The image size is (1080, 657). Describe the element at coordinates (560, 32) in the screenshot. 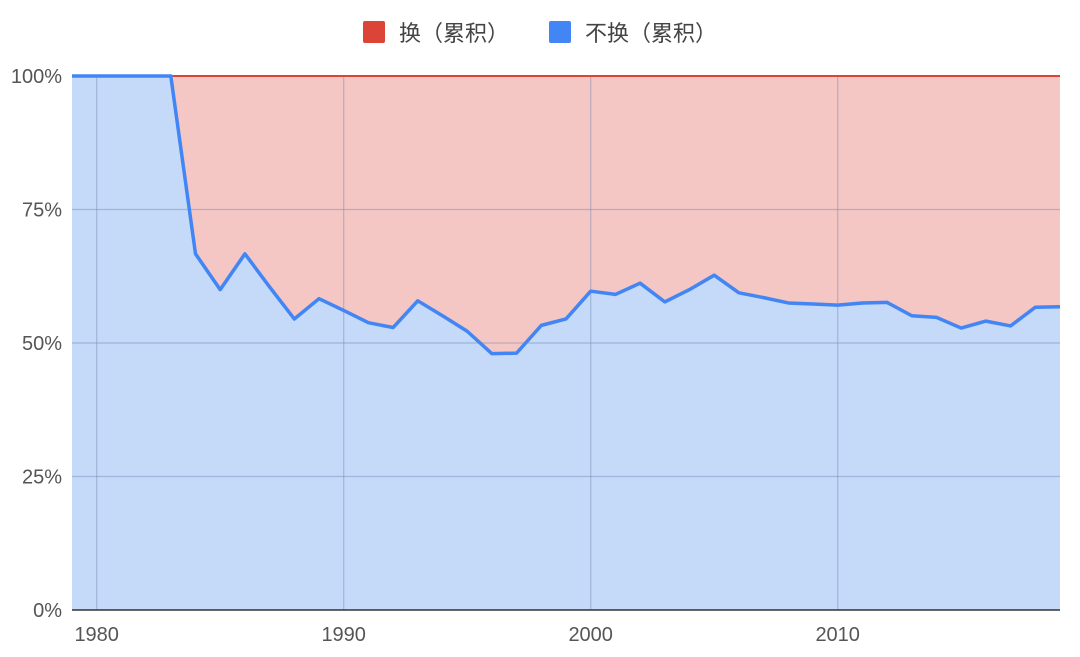

I see `legend-swatch-no-swap` at that location.